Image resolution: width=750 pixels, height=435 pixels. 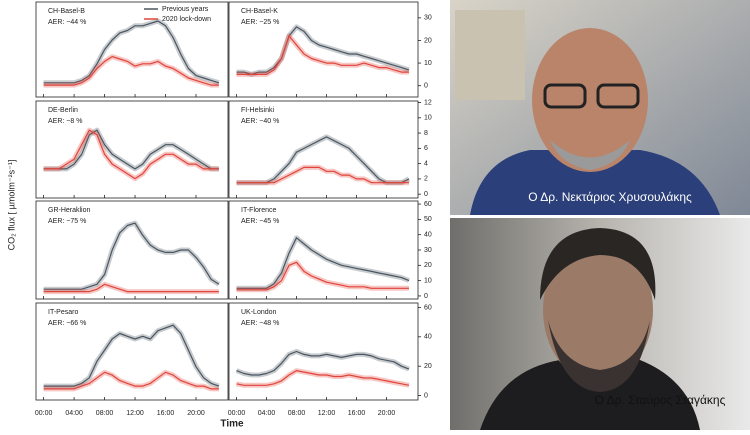 What do you see at coordinates (428, 219) in the screenshot?
I see `y-tick-label: 50` at bounding box center [428, 219].